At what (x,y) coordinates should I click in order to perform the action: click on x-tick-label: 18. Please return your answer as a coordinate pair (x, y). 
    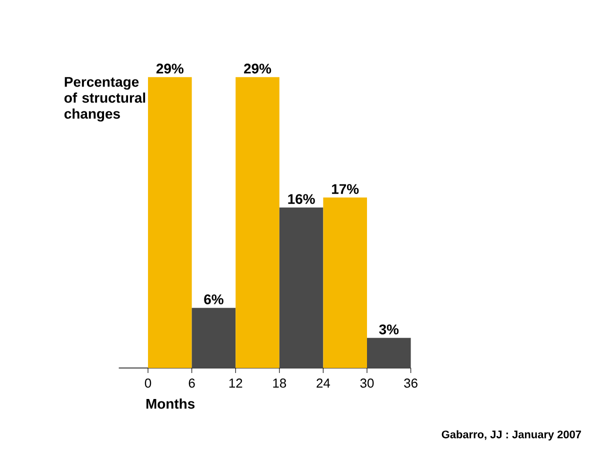
    Looking at the image, I should click on (279, 383).